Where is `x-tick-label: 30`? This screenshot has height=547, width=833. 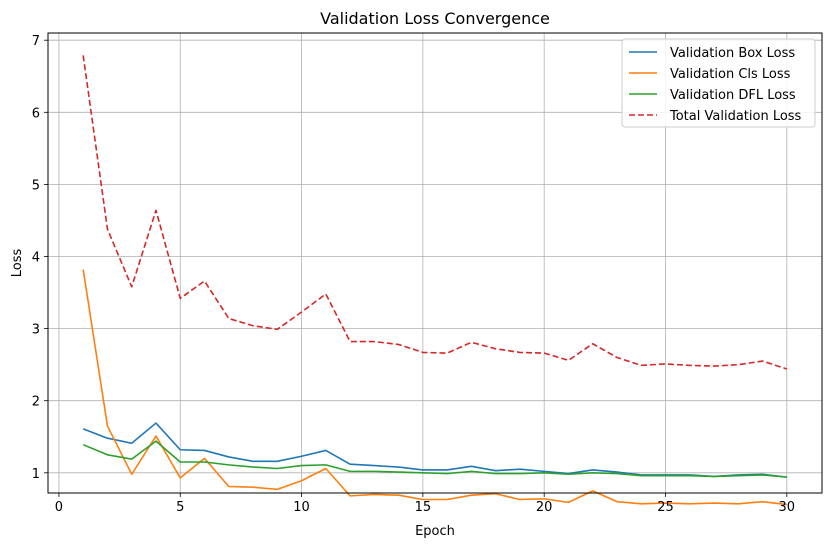
x-tick-label: 30 is located at coordinates (787, 507).